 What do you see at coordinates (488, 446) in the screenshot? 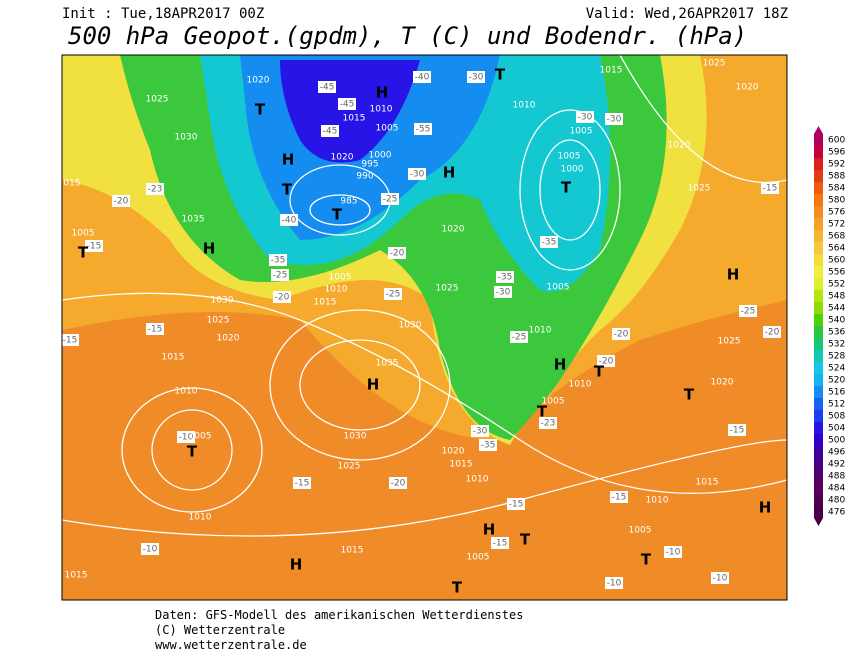
I see `temperature-label: -35` at bounding box center [488, 446].